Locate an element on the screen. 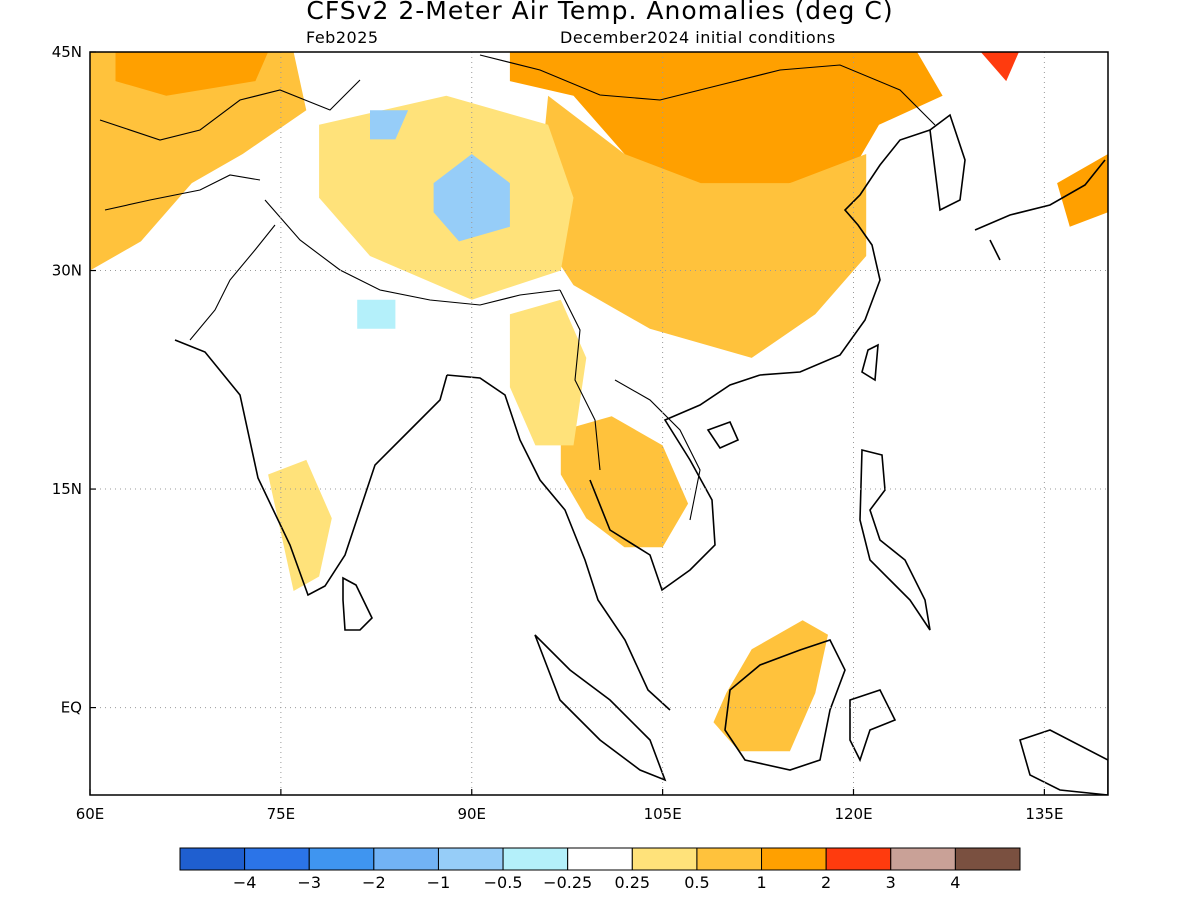 The height and width of the screenshot is (900, 1200). colorbar-label: −2 is located at coordinates (374, 882).